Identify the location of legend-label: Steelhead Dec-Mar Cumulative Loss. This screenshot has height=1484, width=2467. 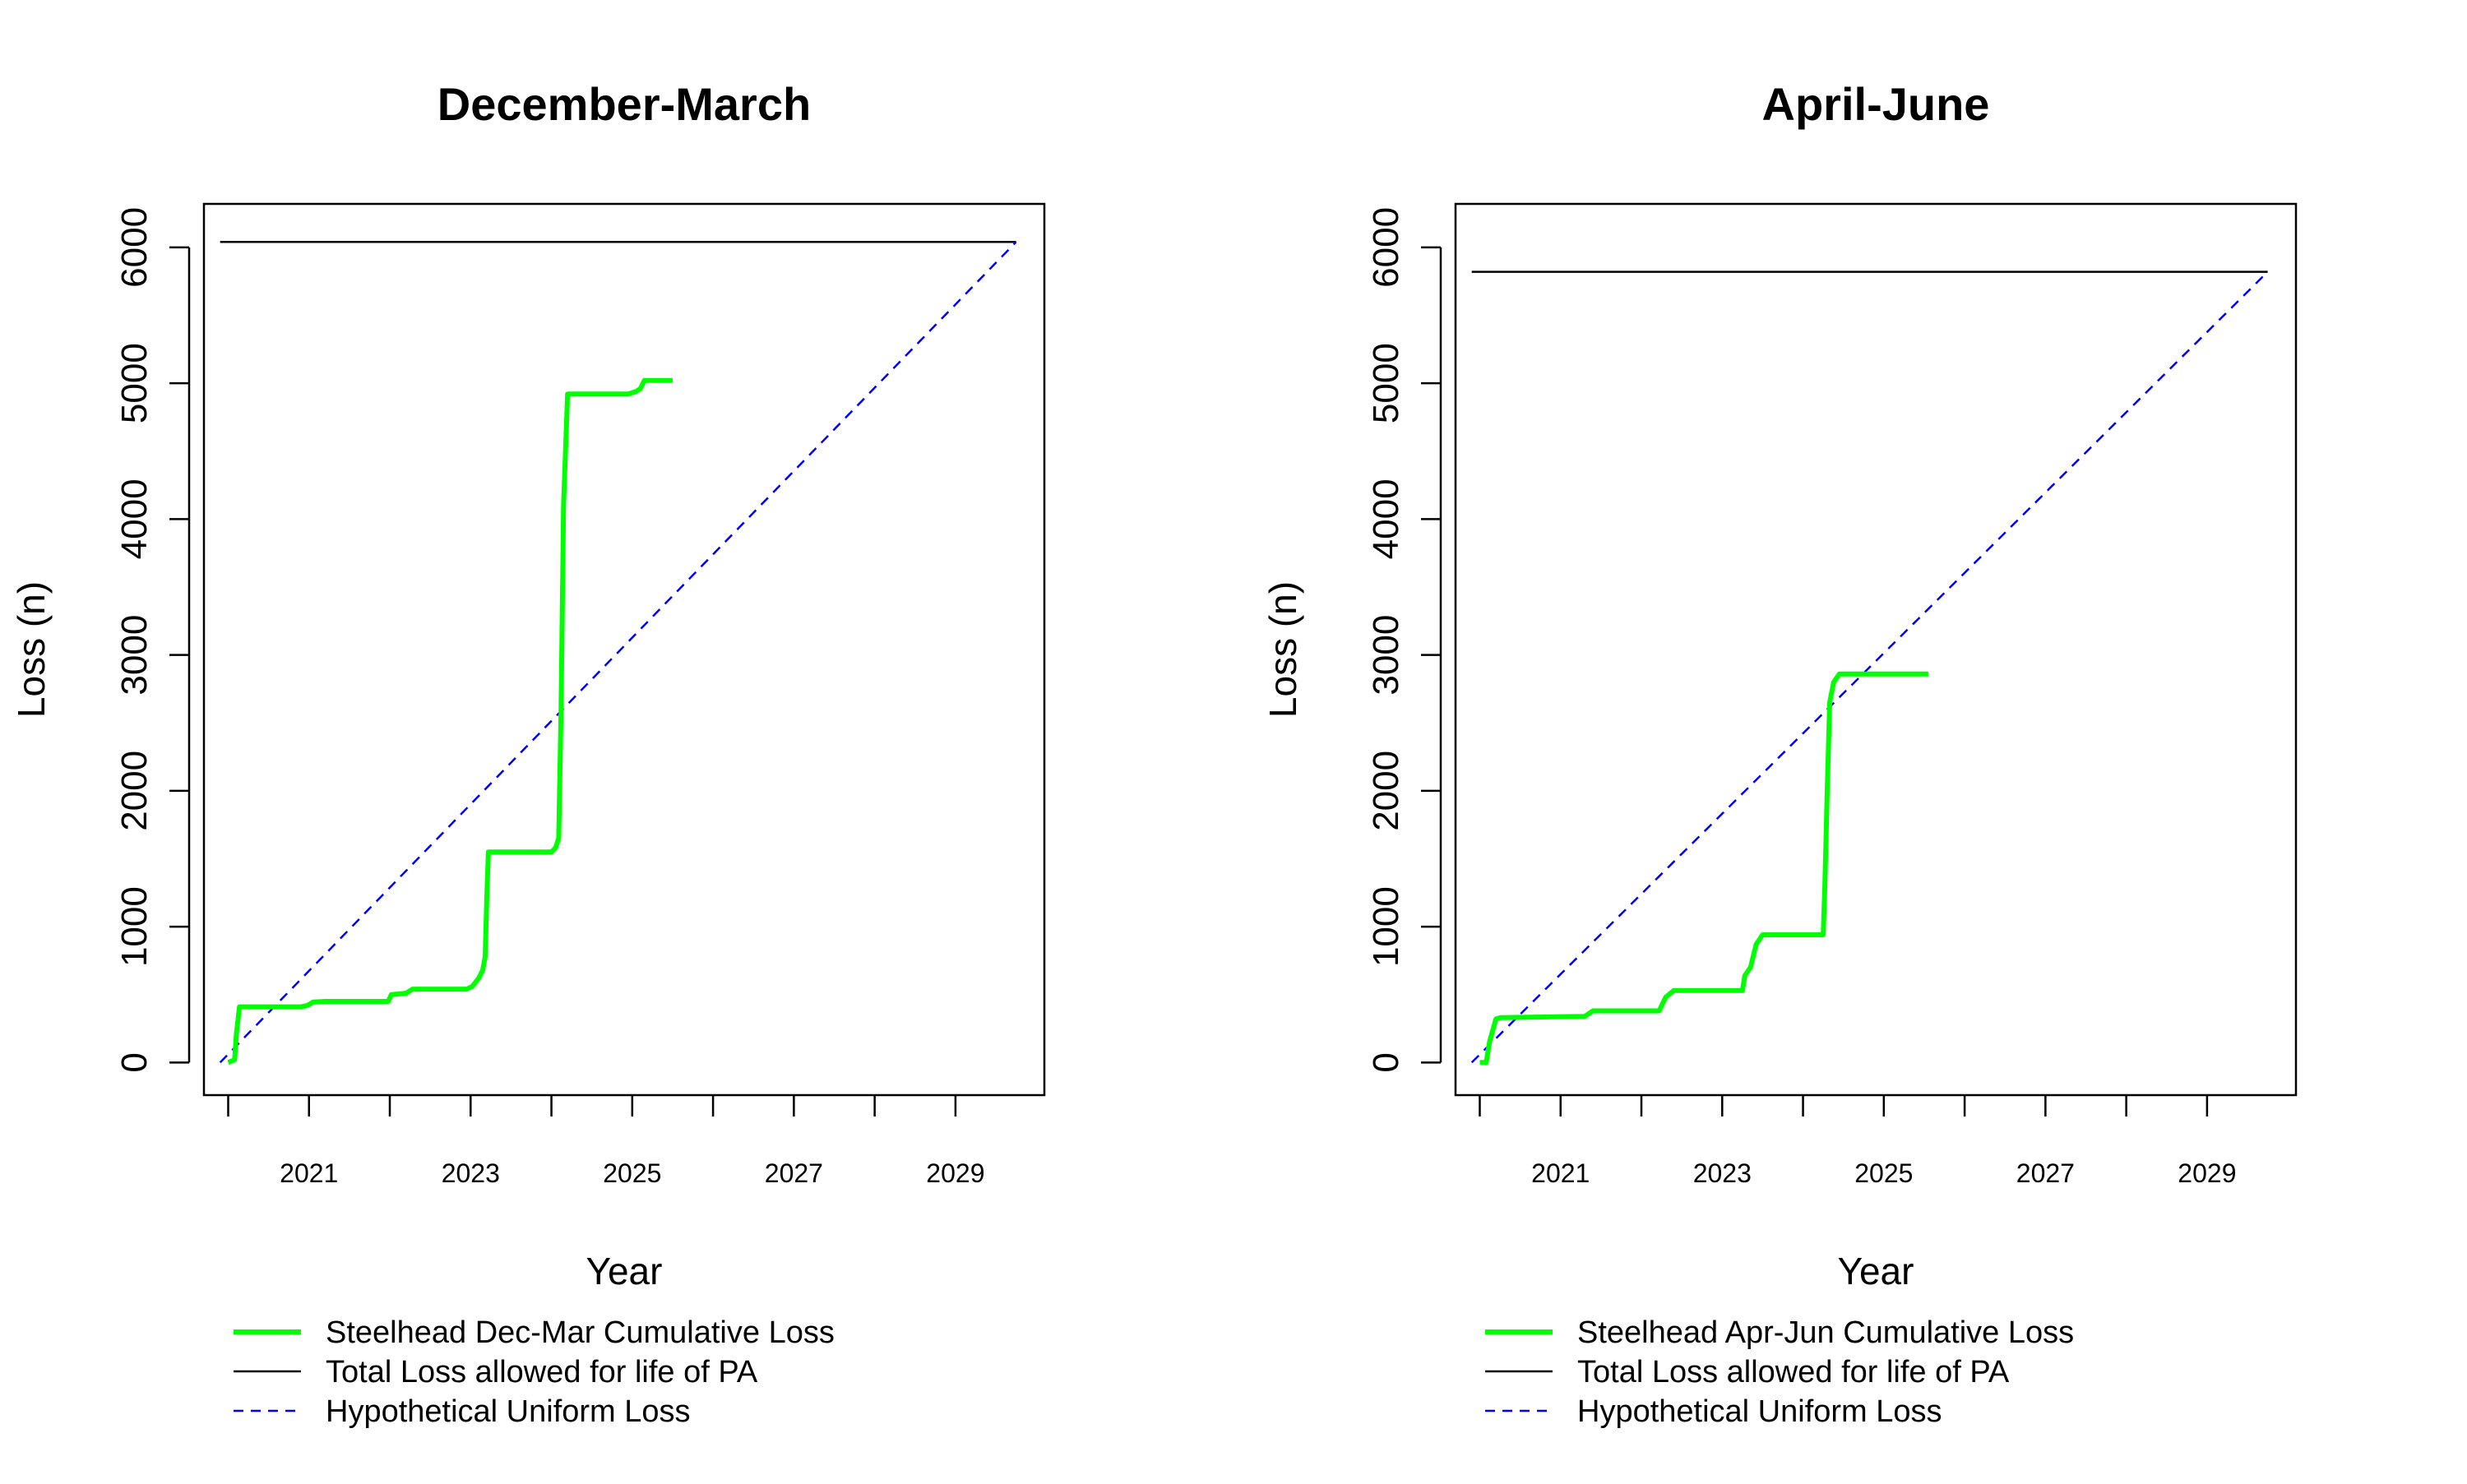
(580, 1333).